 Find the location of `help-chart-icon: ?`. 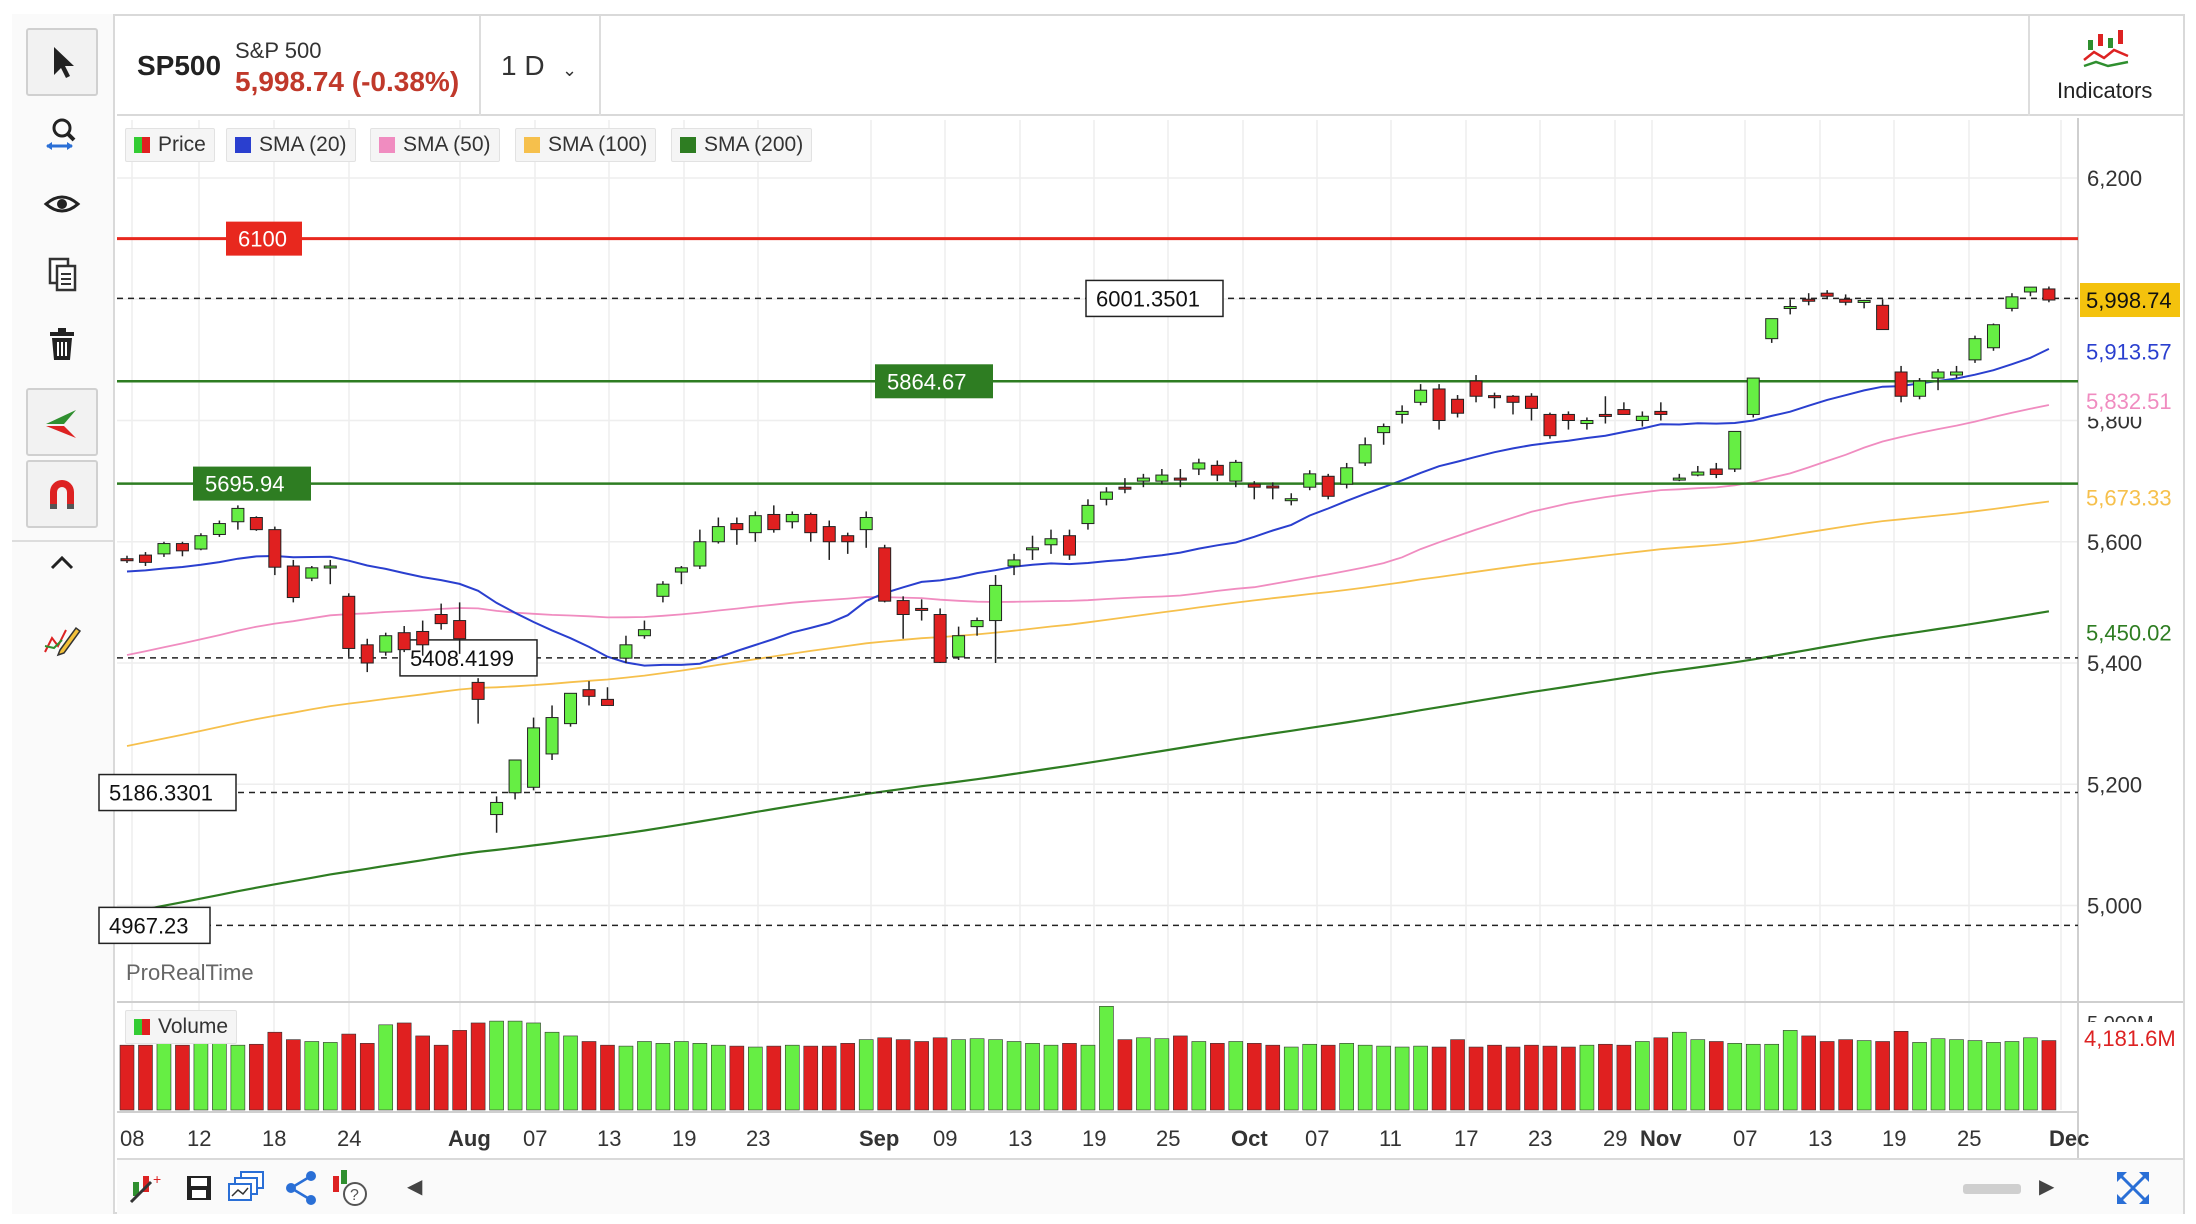

help-chart-icon: ? is located at coordinates (350, 1188).